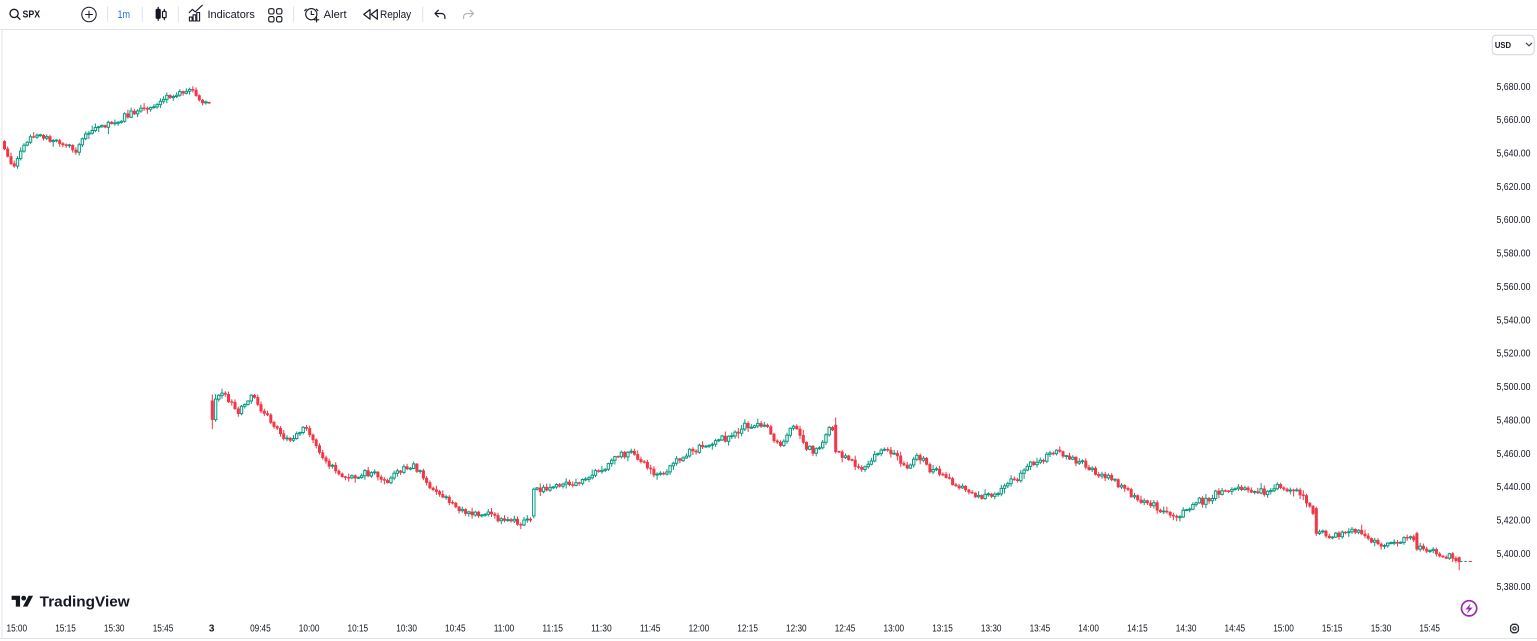 This screenshot has height=641, width=1537. What do you see at coordinates (1514, 454) in the screenshot?
I see `svg-text: 5,460.00` at bounding box center [1514, 454].